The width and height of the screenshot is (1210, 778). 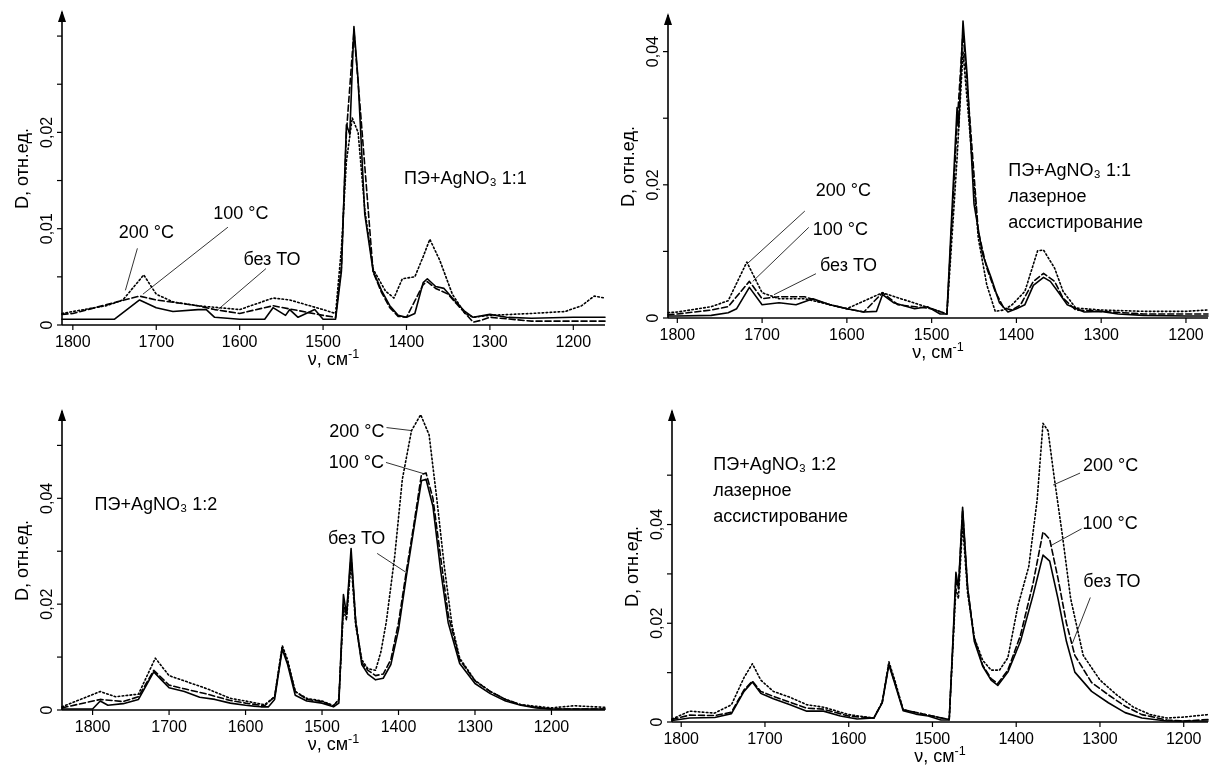 What do you see at coordinates (1075, 195) in the screenshot?
I see `annotation: ПЭ+AgNO₃ 1:1 лазерное ассистирование` at bounding box center [1075, 195].